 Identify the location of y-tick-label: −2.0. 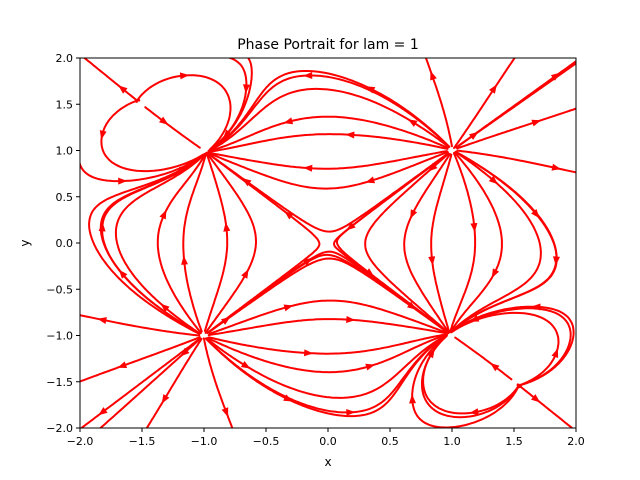
(59, 428).